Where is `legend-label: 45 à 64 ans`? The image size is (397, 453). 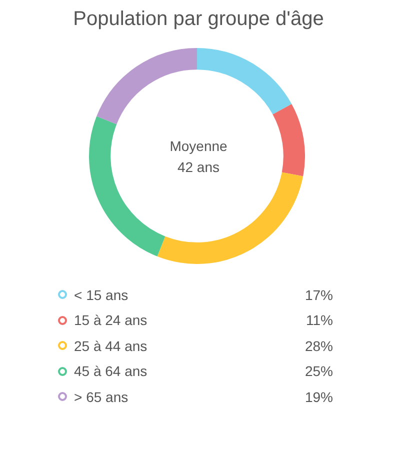
legend-label: 45 à 64 ans is located at coordinates (111, 371).